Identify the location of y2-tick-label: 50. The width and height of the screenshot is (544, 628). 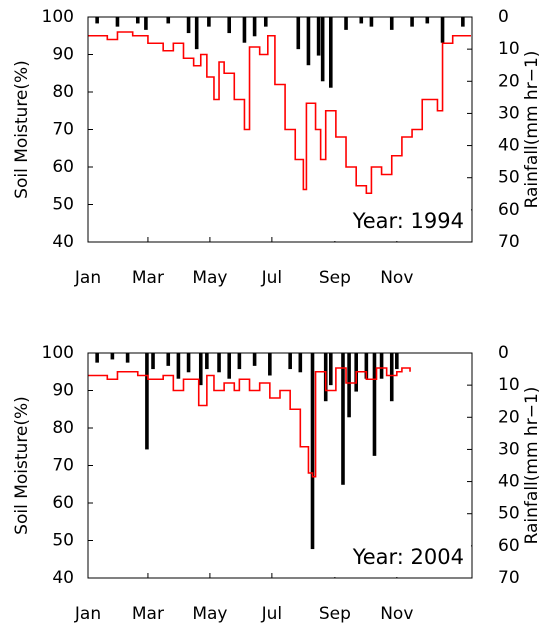
(509, 514).